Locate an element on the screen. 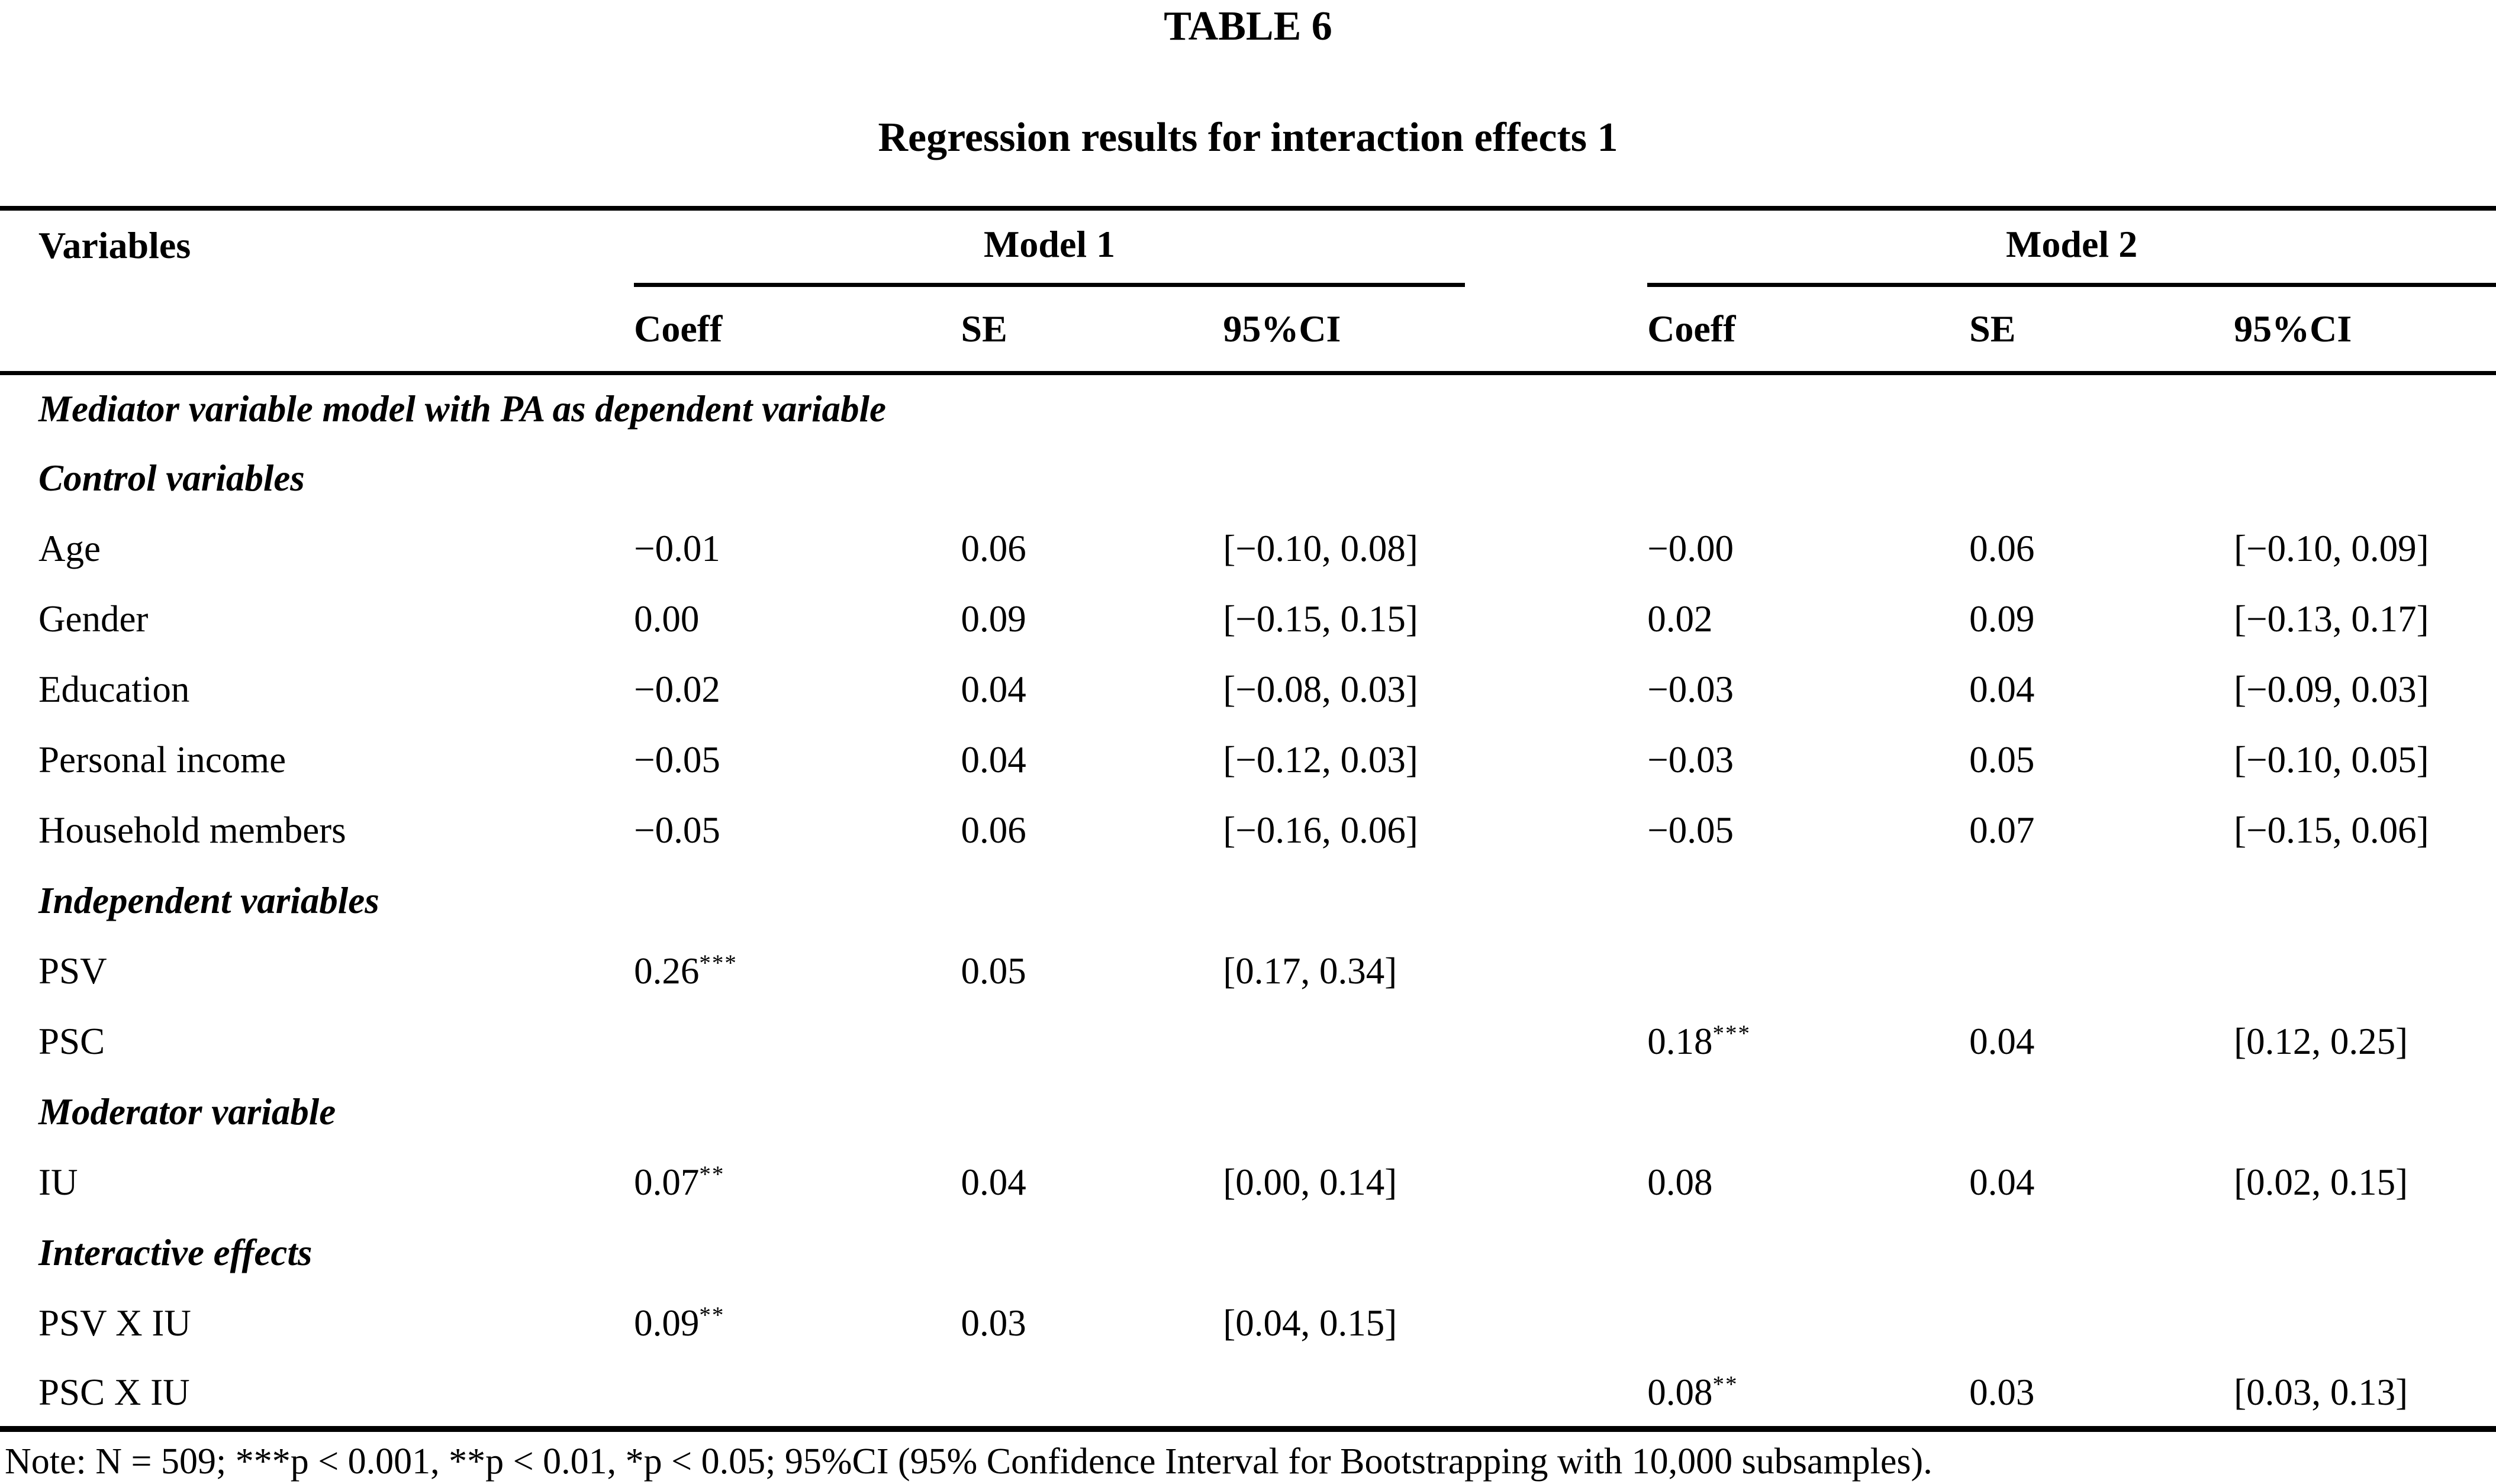 Image resolution: width=2496 pixels, height=1484 pixels. cell-m2-ci: [0.12, 0.25] is located at coordinates (2365, 1042).